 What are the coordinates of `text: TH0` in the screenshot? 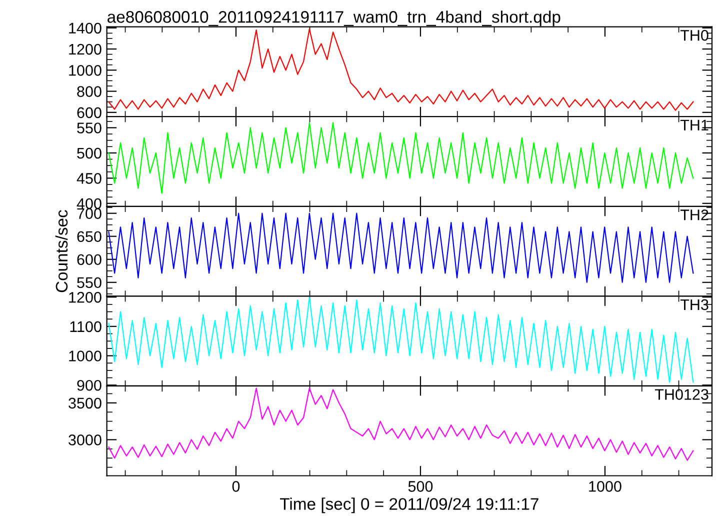 It's located at (694, 35).